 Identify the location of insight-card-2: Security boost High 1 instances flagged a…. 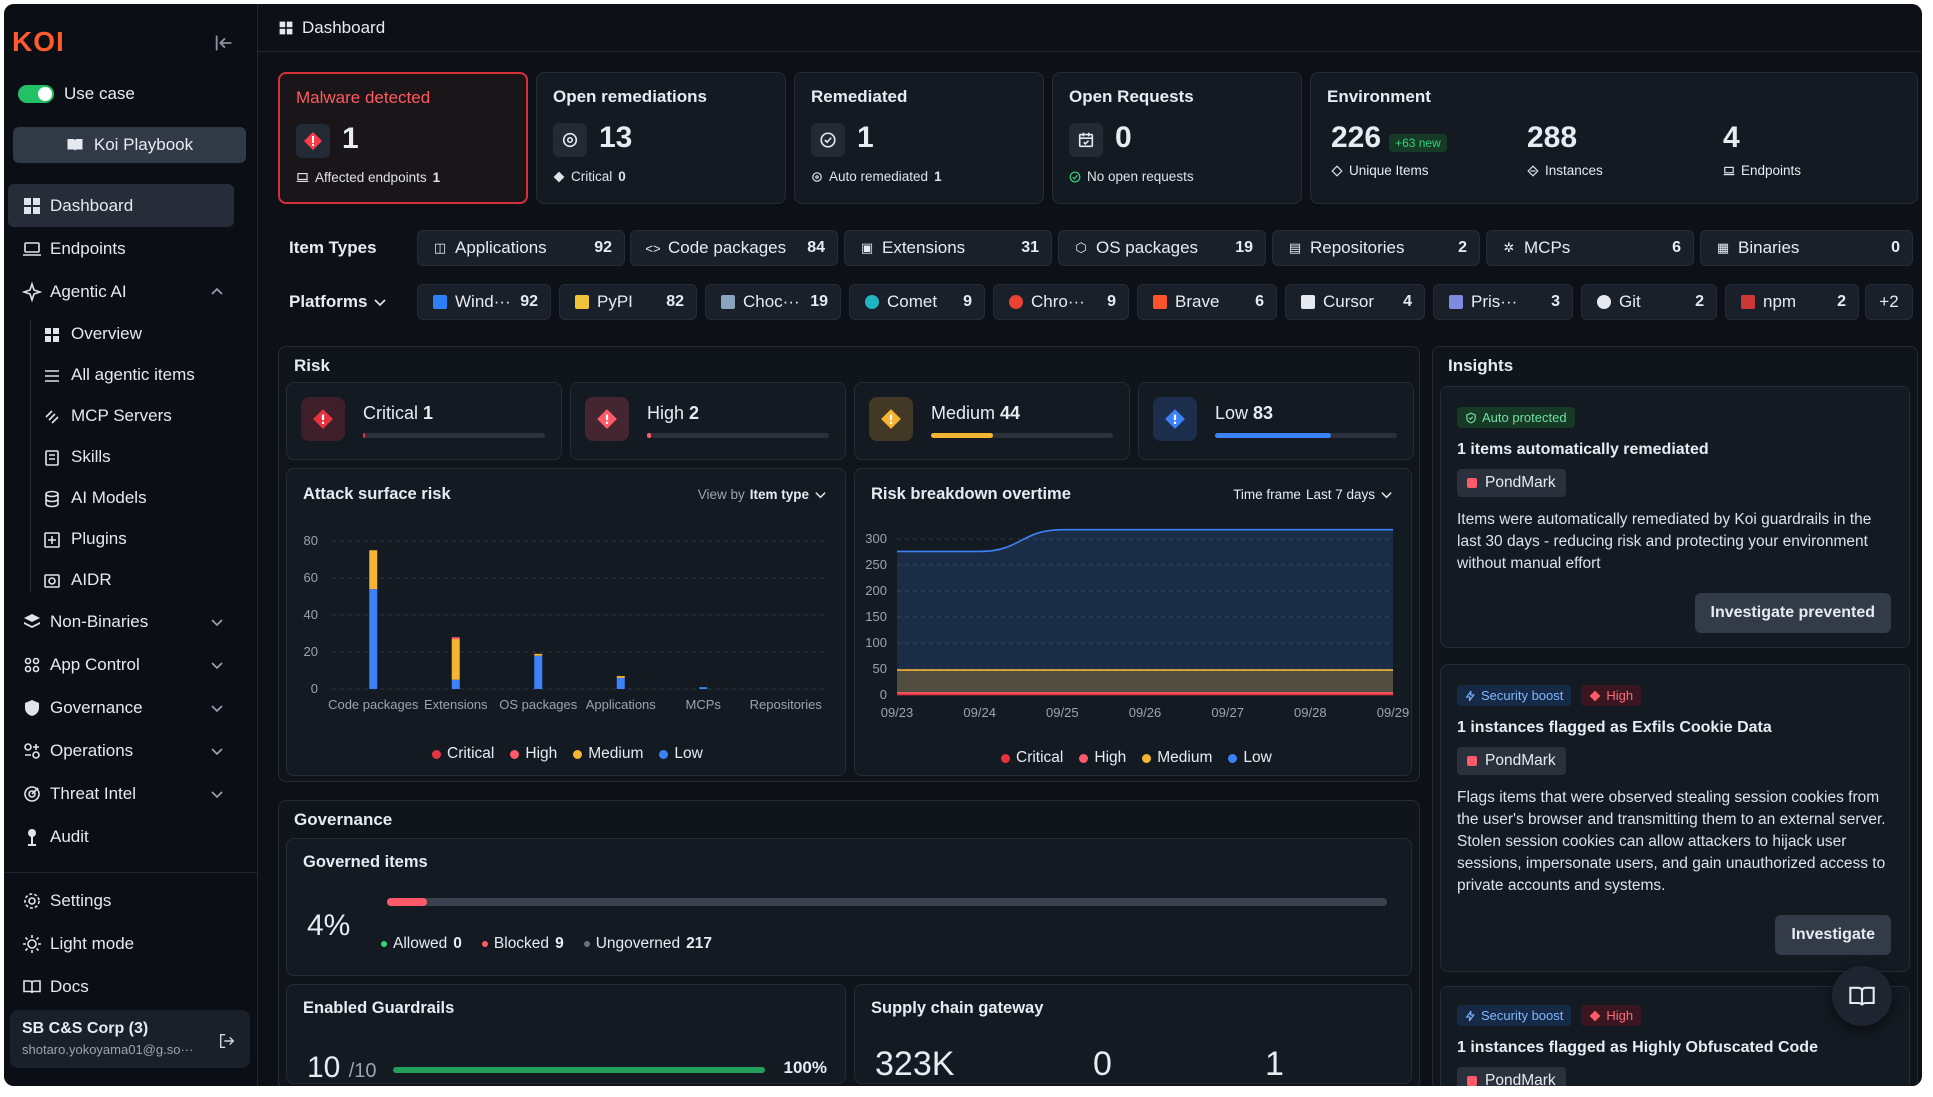
(1675, 818).